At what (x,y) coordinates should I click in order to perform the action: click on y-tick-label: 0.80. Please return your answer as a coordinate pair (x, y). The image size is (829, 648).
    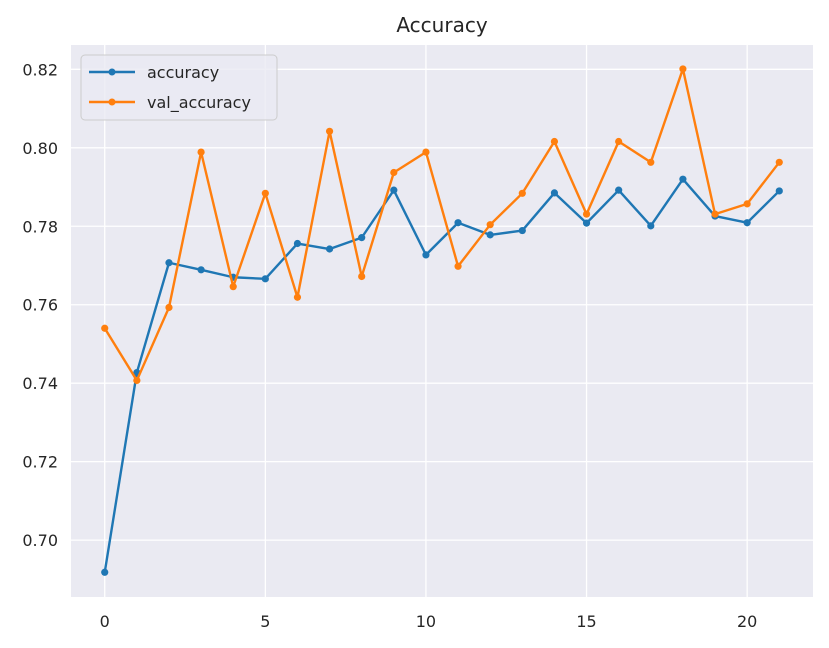
    Looking at the image, I should click on (40, 148).